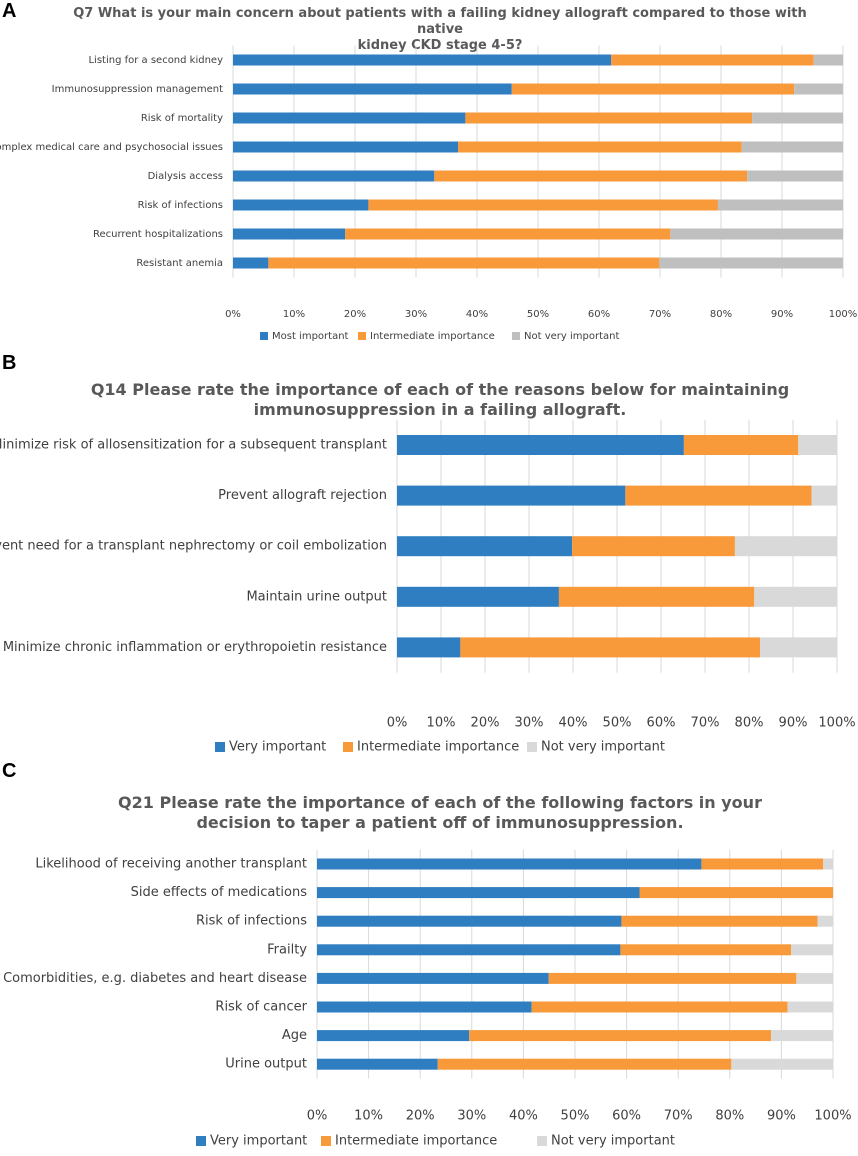 The width and height of the screenshot is (858, 1156). What do you see at coordinates (355, 314) in the screenshot?
I see `x-tick-label: 20%` at bounding box center [355, 314].